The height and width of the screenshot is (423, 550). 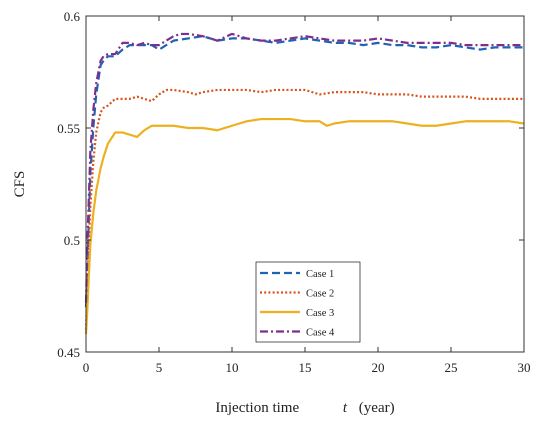 What do you see at coordinates (232, 367) in the screenshot?
I see `x-tick-label: 10` at bounding box center [232, 367].